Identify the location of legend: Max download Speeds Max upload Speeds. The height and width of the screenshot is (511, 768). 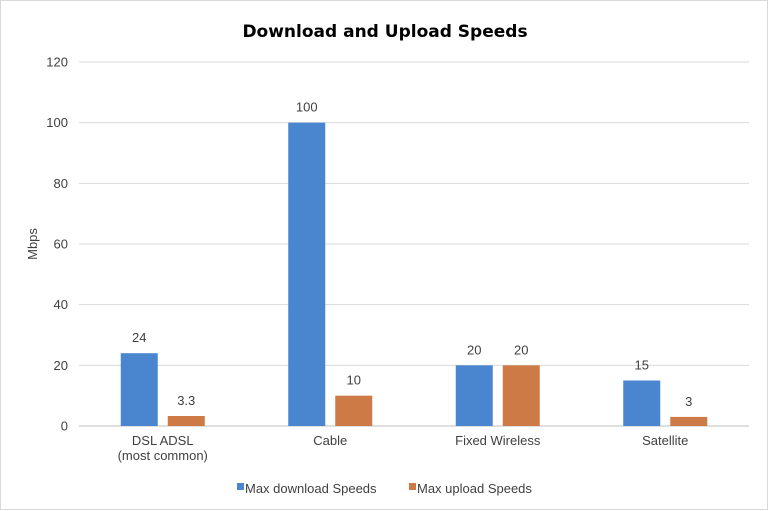
(384, 488).